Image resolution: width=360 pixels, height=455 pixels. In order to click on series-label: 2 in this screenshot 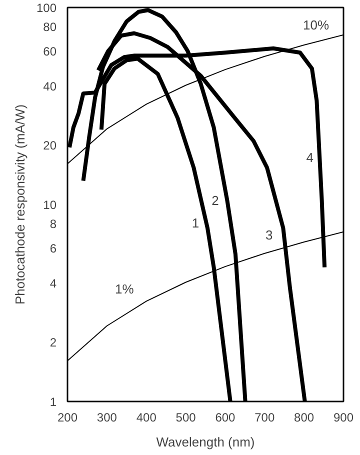, I will do `click(215, 200)`.